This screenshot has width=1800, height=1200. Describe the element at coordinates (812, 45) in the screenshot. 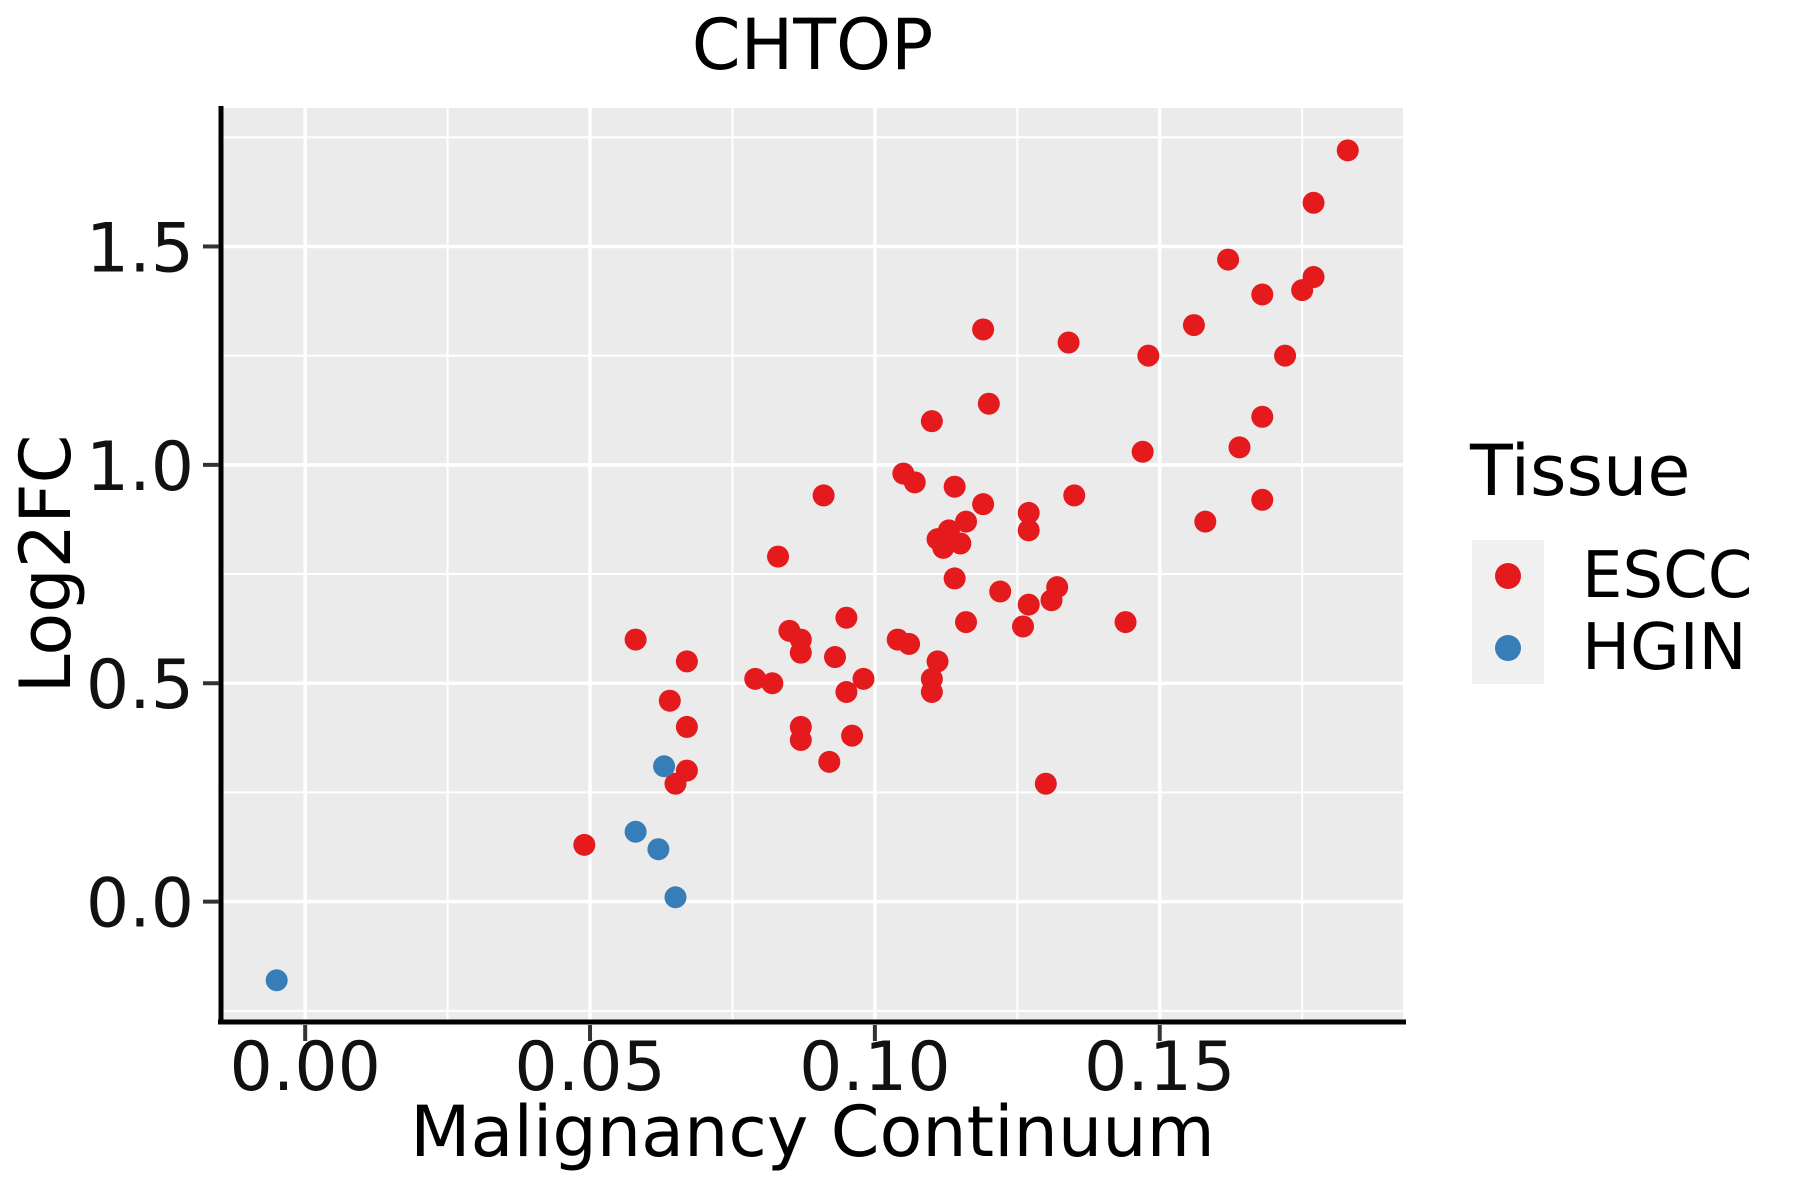

I see `chart-title: CHTOP` at that location.